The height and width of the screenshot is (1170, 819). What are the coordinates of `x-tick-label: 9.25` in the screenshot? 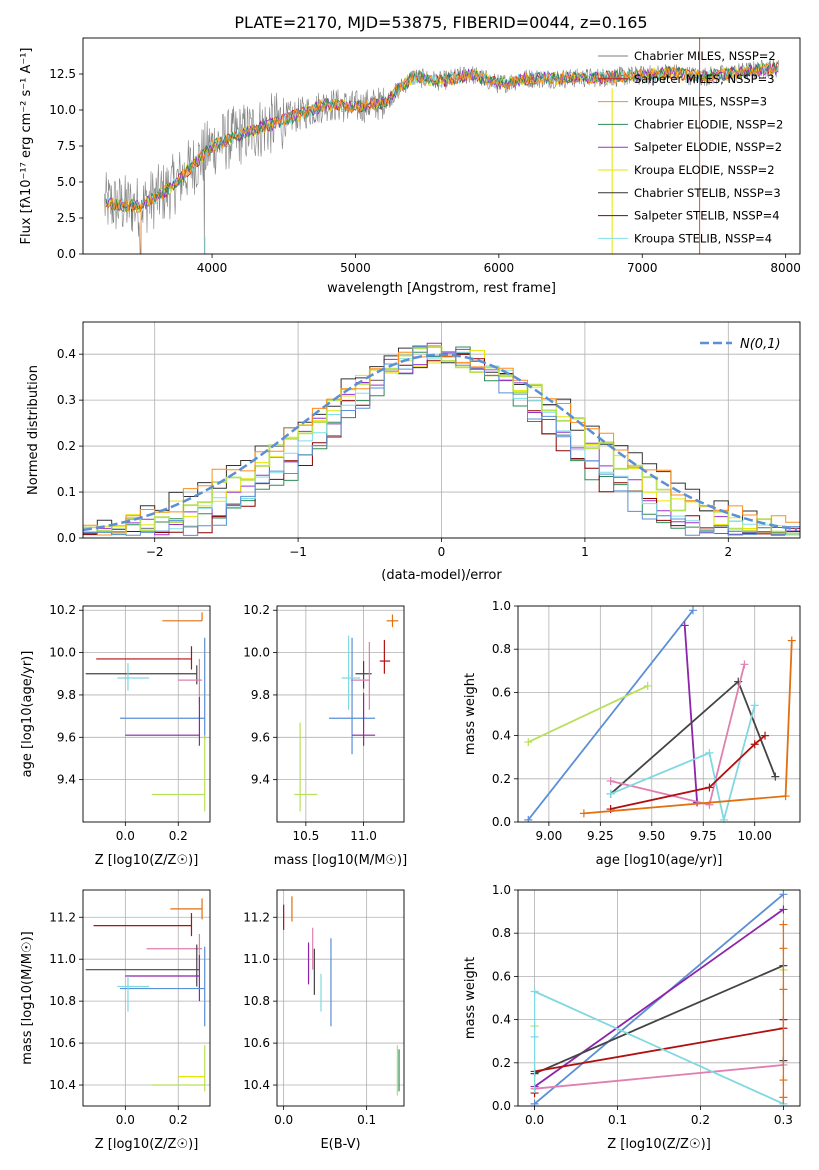 It's located at (600, 836).